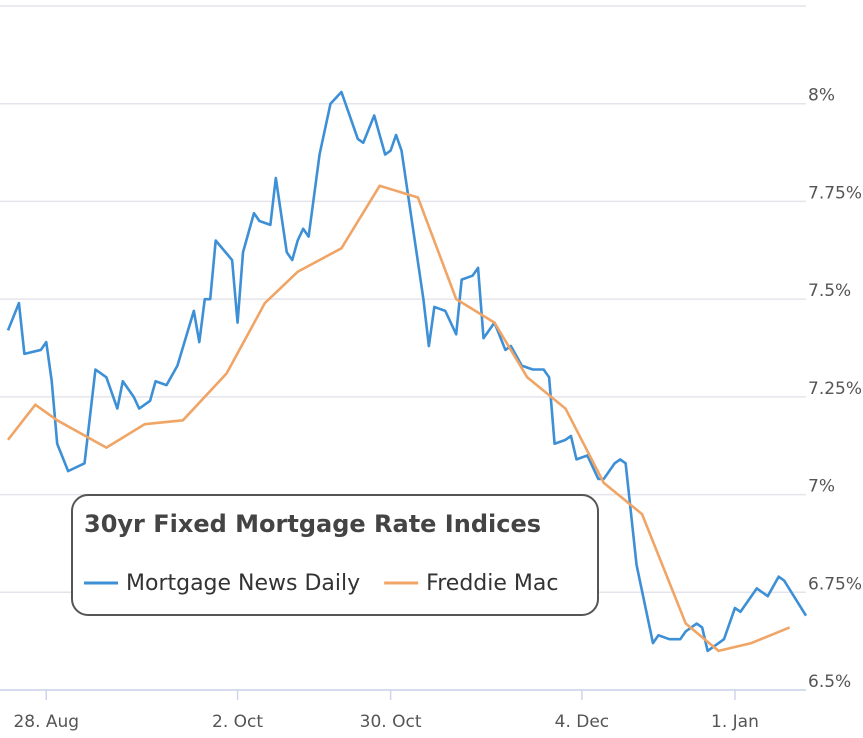 The image size is (863, 738). Describe the element at coordinates (829, 291) in the screenshot. I see `y-tick-label: 7.5%` at that location.